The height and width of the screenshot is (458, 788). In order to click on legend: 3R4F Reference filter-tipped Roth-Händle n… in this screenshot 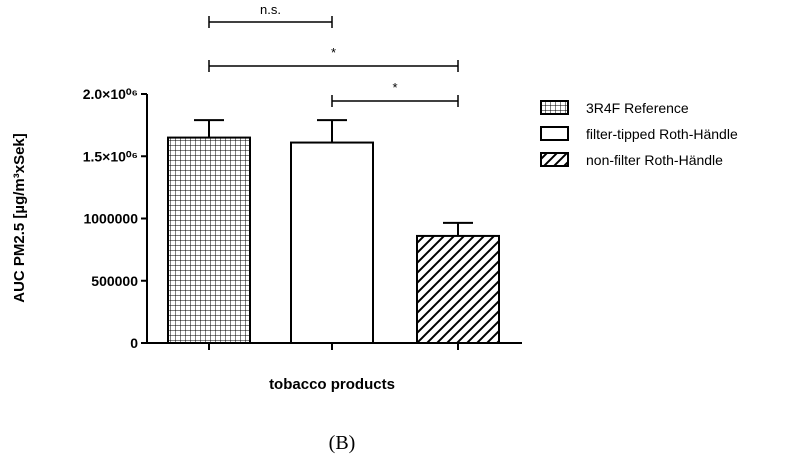, I will do `click(639, 134)`.